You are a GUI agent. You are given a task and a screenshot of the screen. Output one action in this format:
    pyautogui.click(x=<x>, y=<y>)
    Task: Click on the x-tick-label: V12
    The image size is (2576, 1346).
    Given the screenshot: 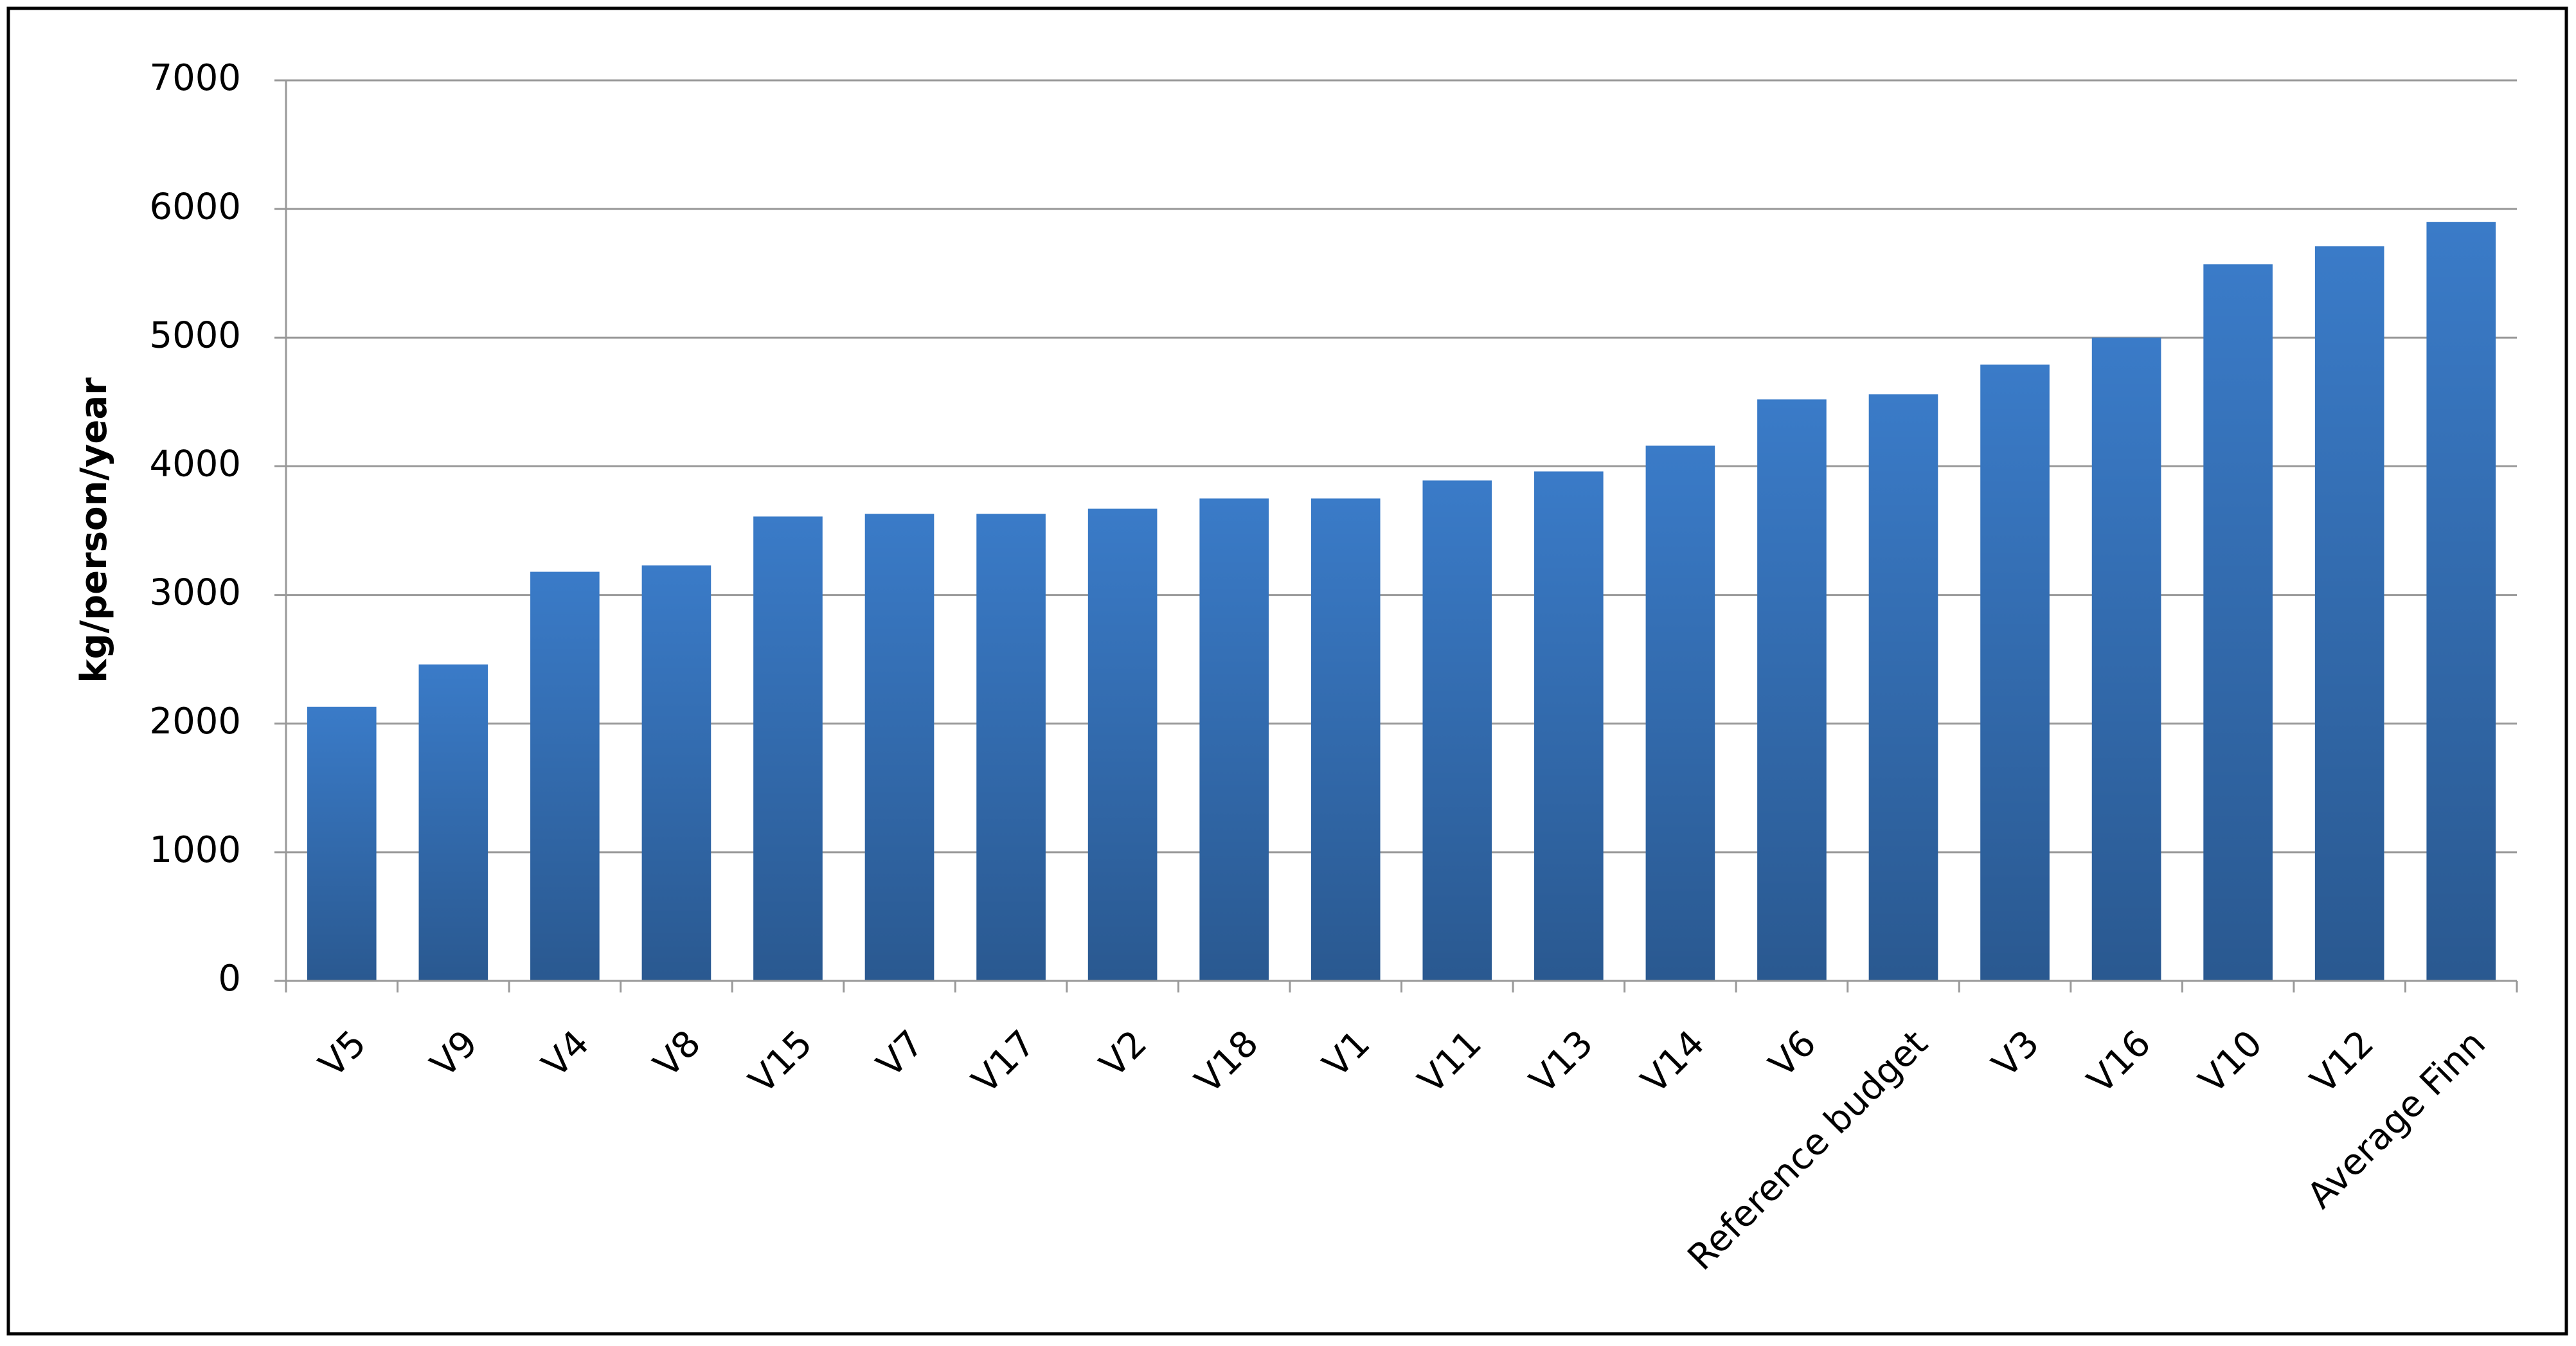 What is the action you would take?
    pyautogui.click(x=2342, y=1062)
    